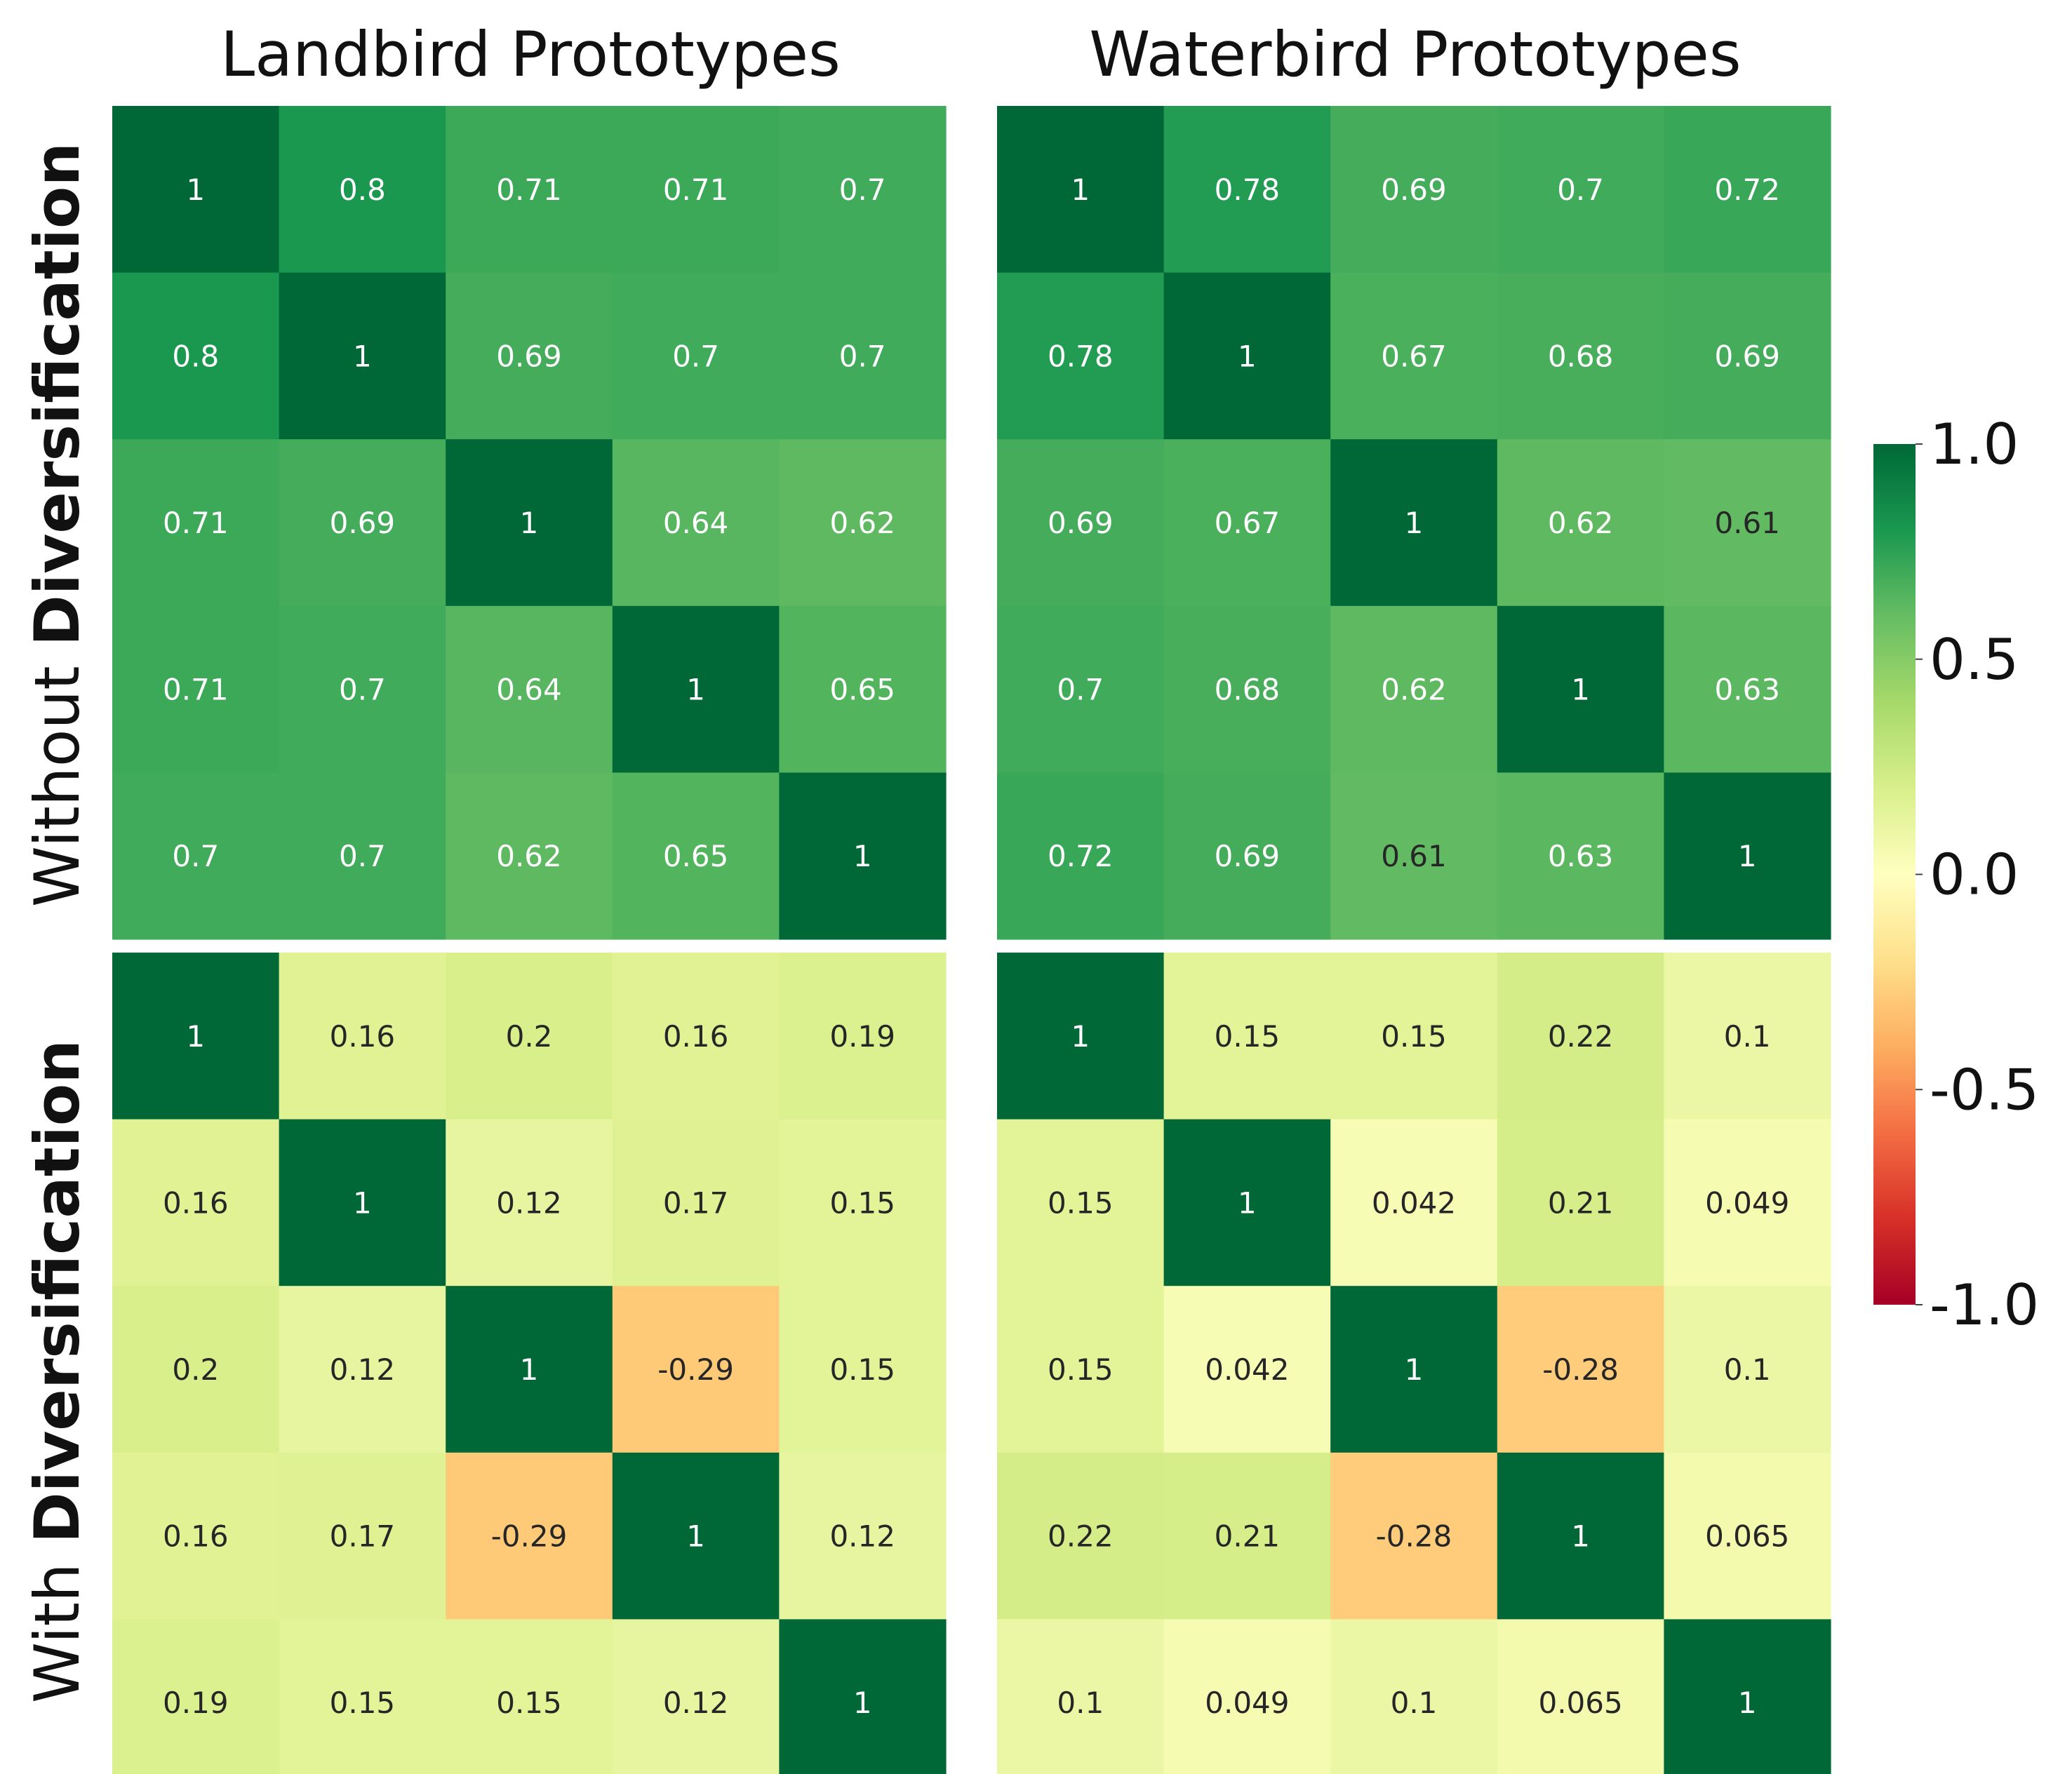  What do you see at coordinates (1984, 1089) in the screenshot?
I see `colorbar-tick-label: -0.5` at bounding box center [1984, 1089].